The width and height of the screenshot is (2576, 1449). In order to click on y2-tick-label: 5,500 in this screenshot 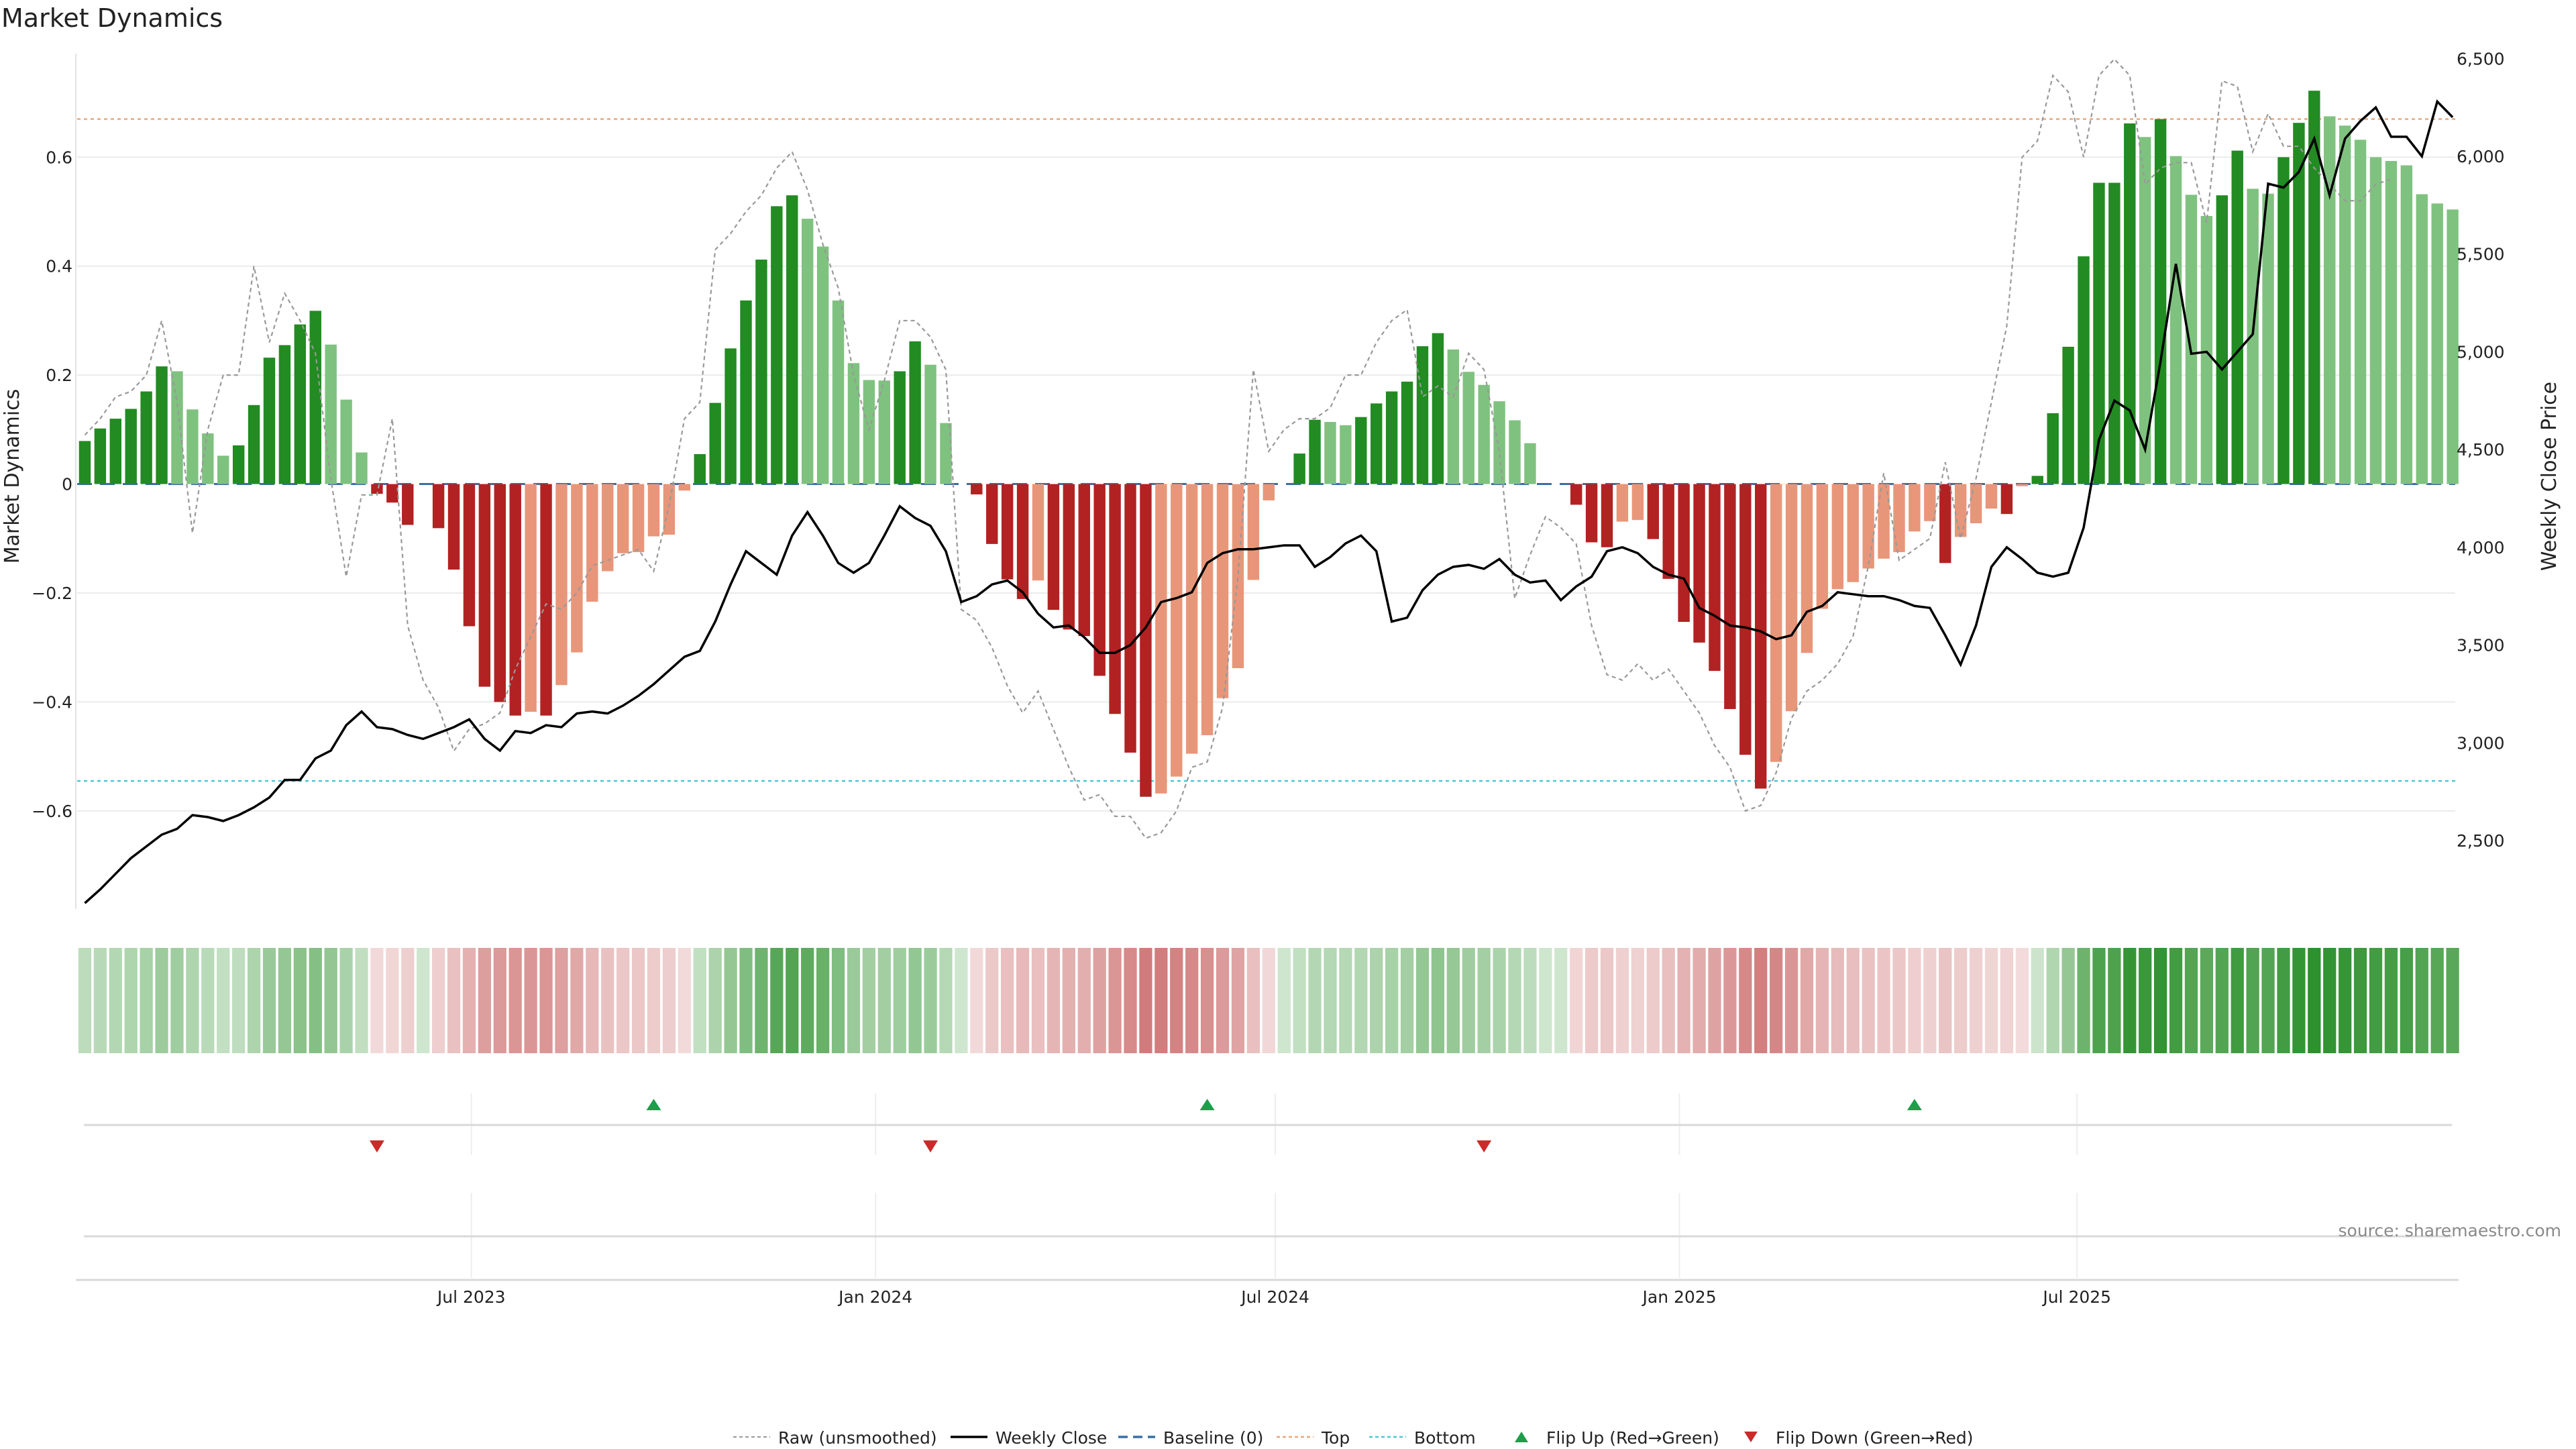, I will do `click(2481, 254)`.